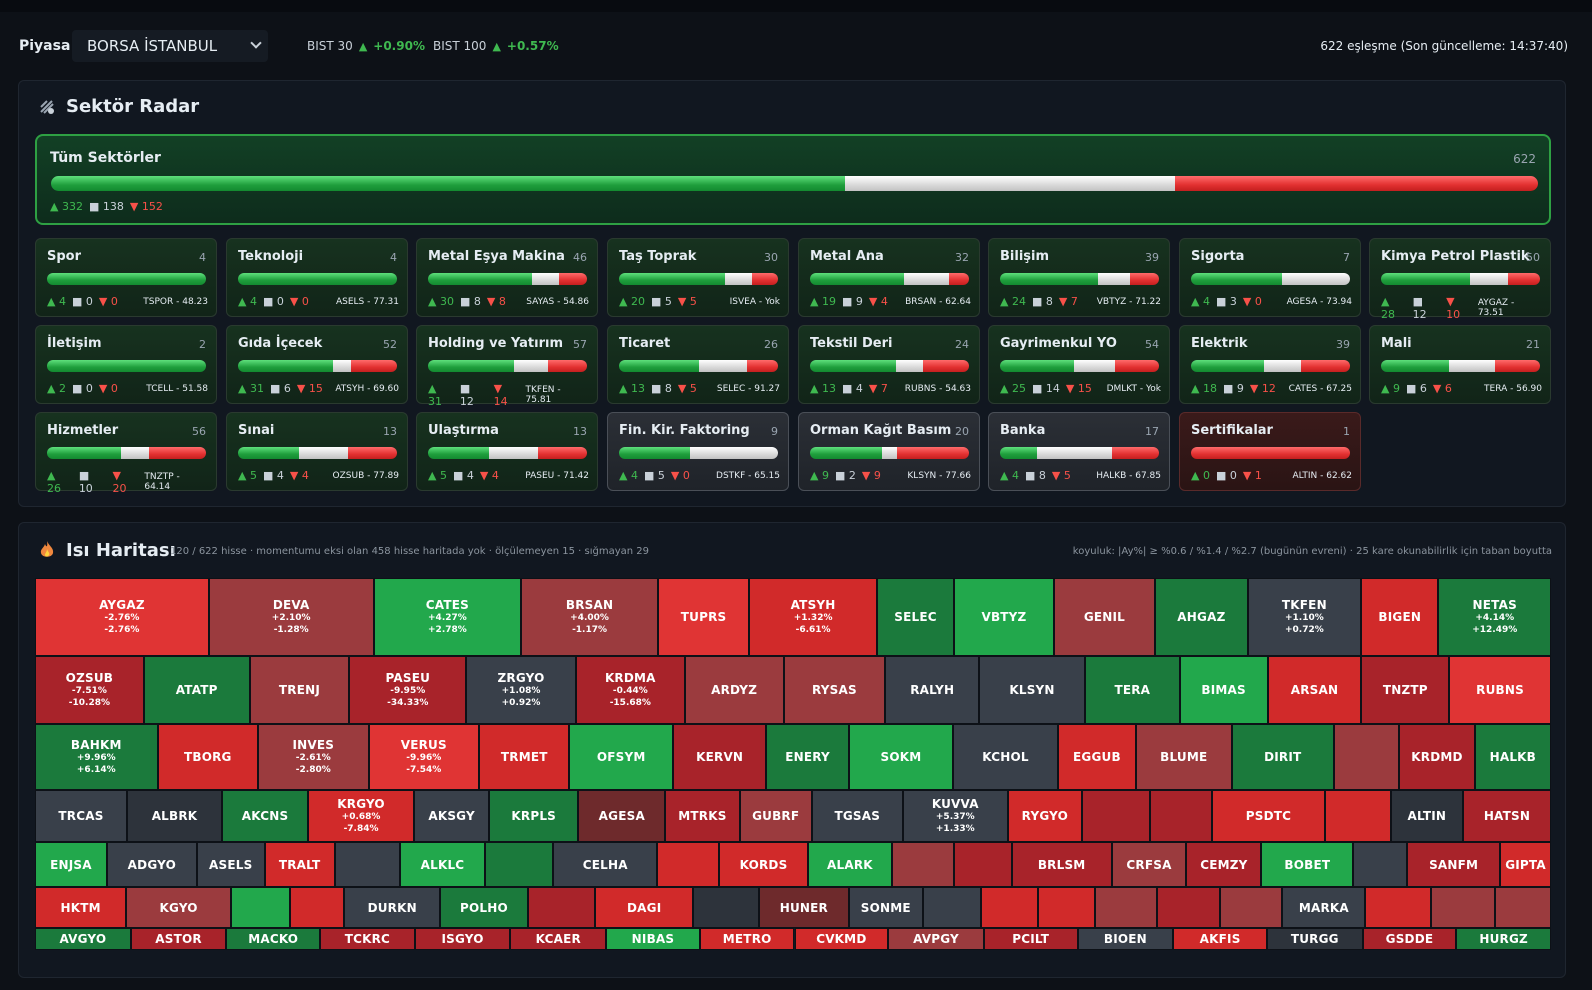  I want to click on heatmap-tile: TBORG, so click(208, 757).